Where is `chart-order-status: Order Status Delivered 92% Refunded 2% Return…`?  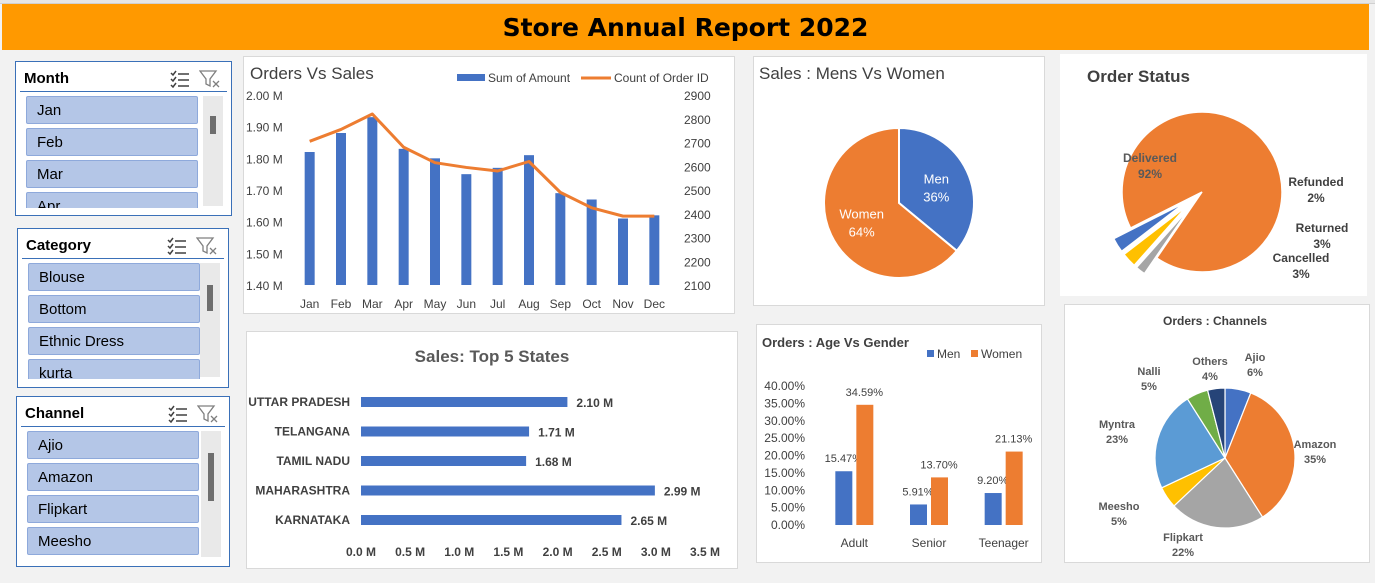
chart-order-status: Order Status Delivered 92% Refunded 2% Return… is located at coordinates (1213, 175).